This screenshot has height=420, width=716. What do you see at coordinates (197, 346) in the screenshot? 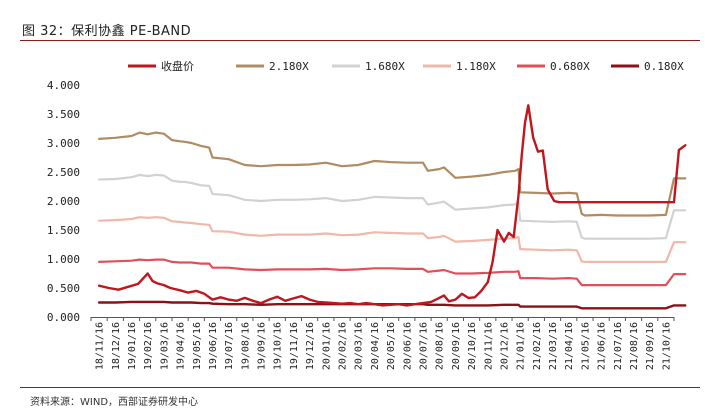
I see `x-tick-label: 19/05/16` at bounding box center [197, 346].